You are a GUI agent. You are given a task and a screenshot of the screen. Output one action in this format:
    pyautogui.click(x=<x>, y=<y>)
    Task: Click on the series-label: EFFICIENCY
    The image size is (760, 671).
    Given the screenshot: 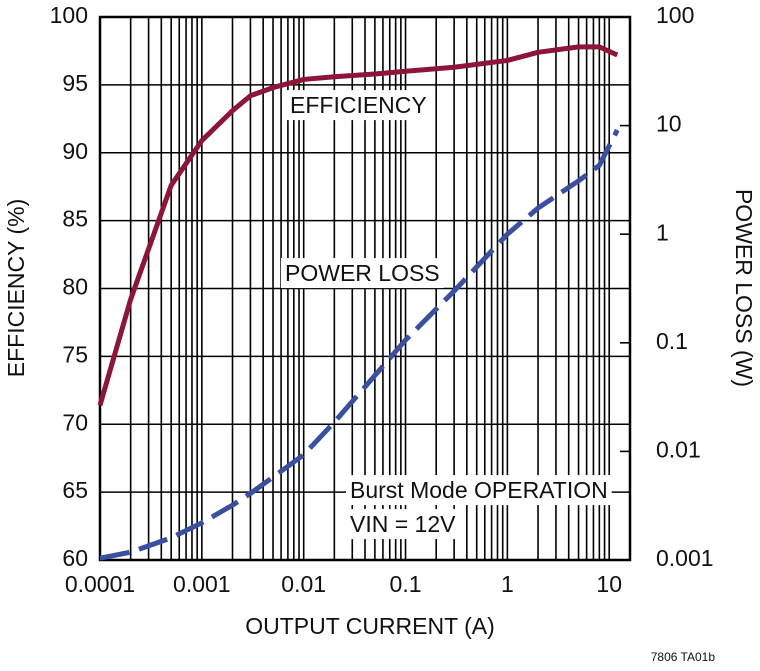 What is the action you would take?
    pyautogui.click(x=358, y=105)
    